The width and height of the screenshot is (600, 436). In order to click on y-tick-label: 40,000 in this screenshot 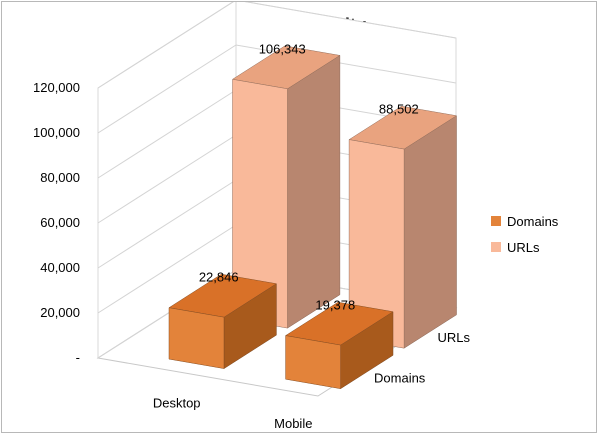, I will do `click(60, 267)`.